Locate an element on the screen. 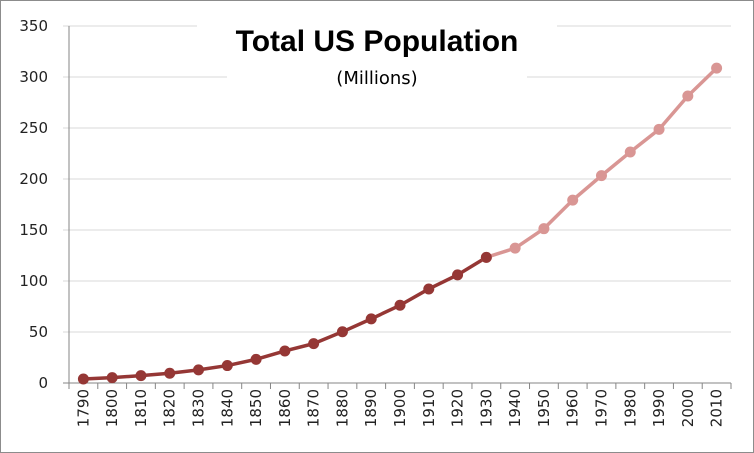  y-tick-label: 350 is located at coordinates (33, 26).